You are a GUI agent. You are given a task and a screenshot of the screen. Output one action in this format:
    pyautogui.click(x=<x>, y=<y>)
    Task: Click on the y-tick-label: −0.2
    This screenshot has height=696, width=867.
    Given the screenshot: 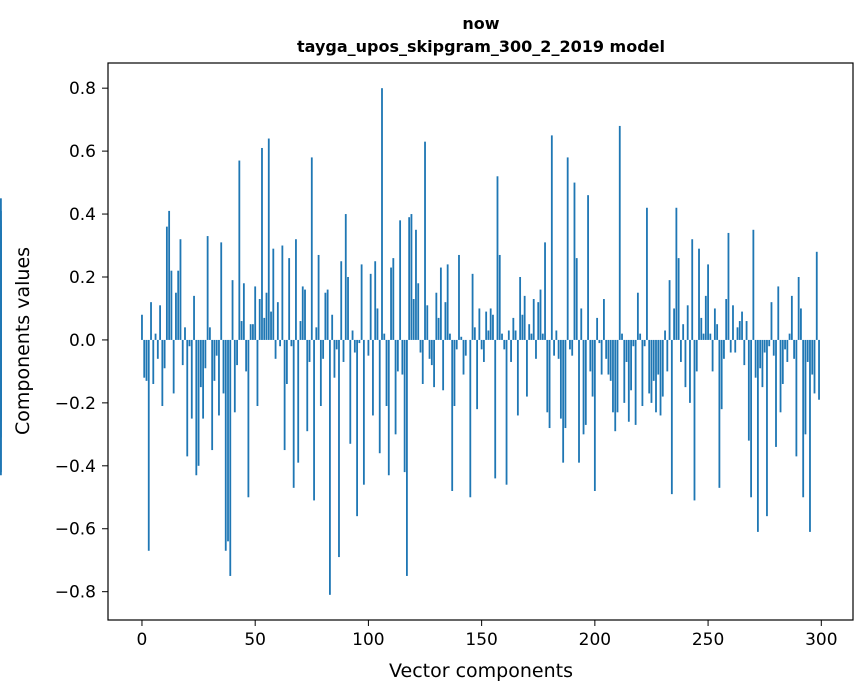 What is the action you would take?
    pyautogui.click(x=75, y=404)
    